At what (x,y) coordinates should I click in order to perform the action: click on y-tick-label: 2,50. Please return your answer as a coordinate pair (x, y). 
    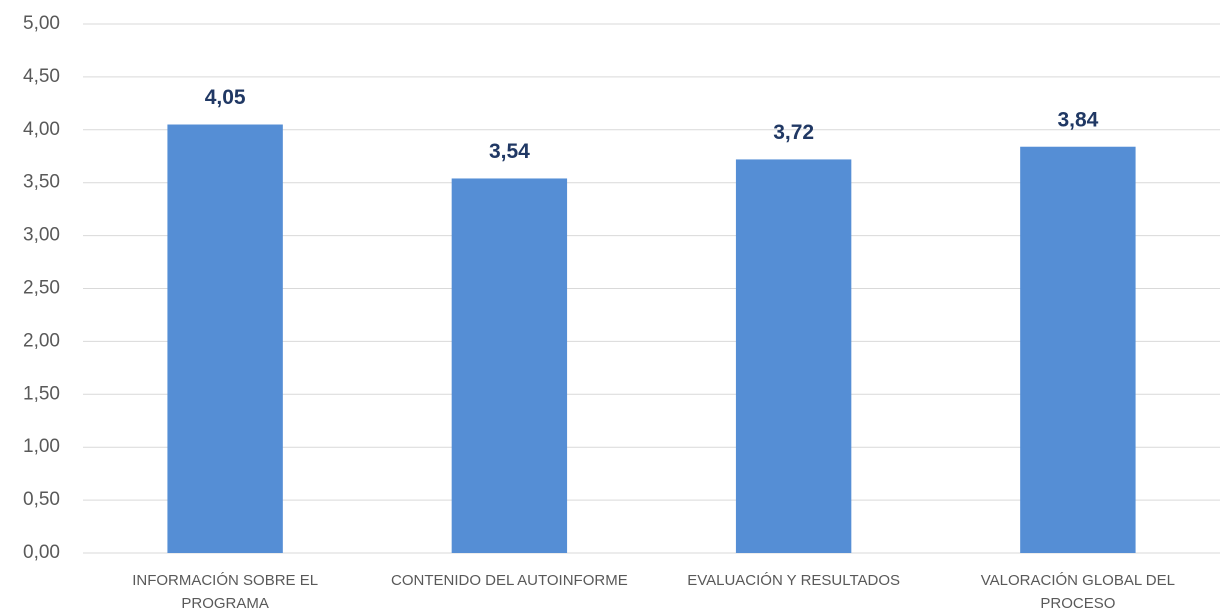
    Looking at the image, I should click on (41, 288).